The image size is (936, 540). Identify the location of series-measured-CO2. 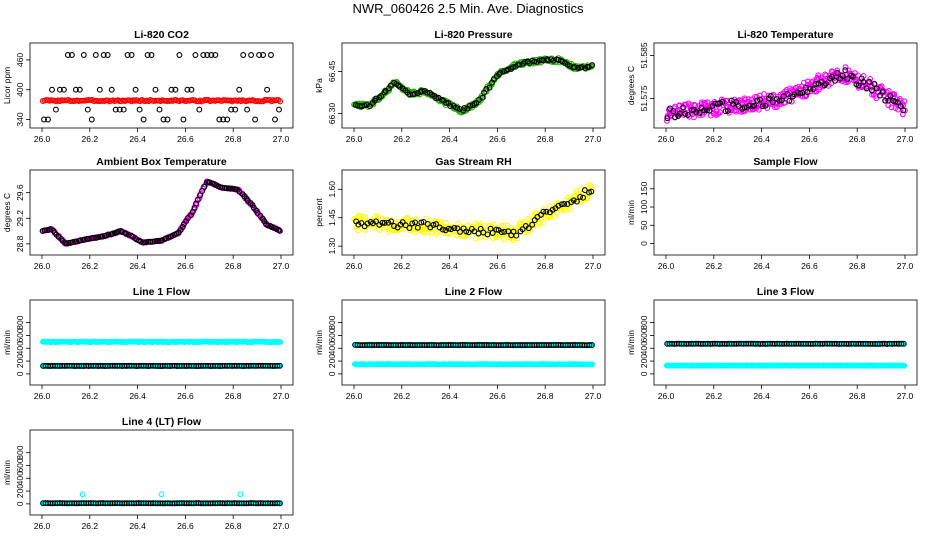
(161, 100).